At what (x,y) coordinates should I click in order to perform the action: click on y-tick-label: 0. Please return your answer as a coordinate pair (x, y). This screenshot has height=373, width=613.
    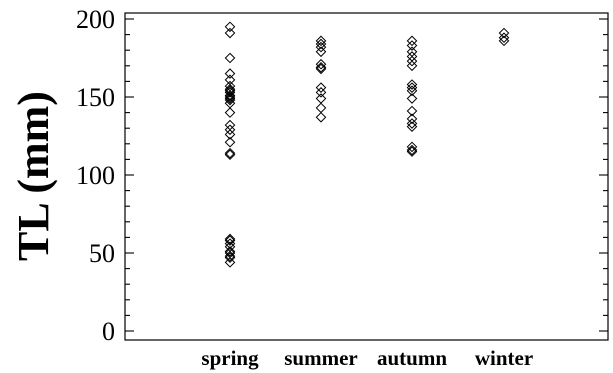
    Looking at the image, I should click on (108, 331).